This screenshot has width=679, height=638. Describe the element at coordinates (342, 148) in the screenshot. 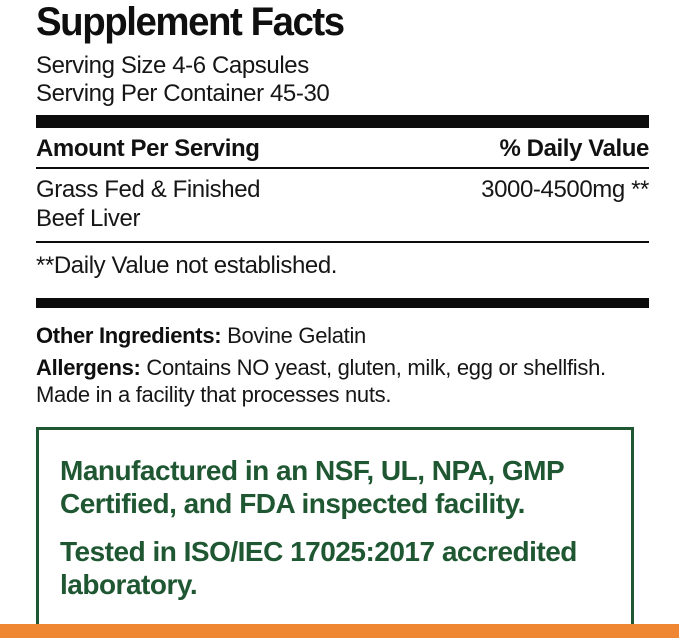

I see `column-header-row: Amount Per Serving % Daily Value` at that location.